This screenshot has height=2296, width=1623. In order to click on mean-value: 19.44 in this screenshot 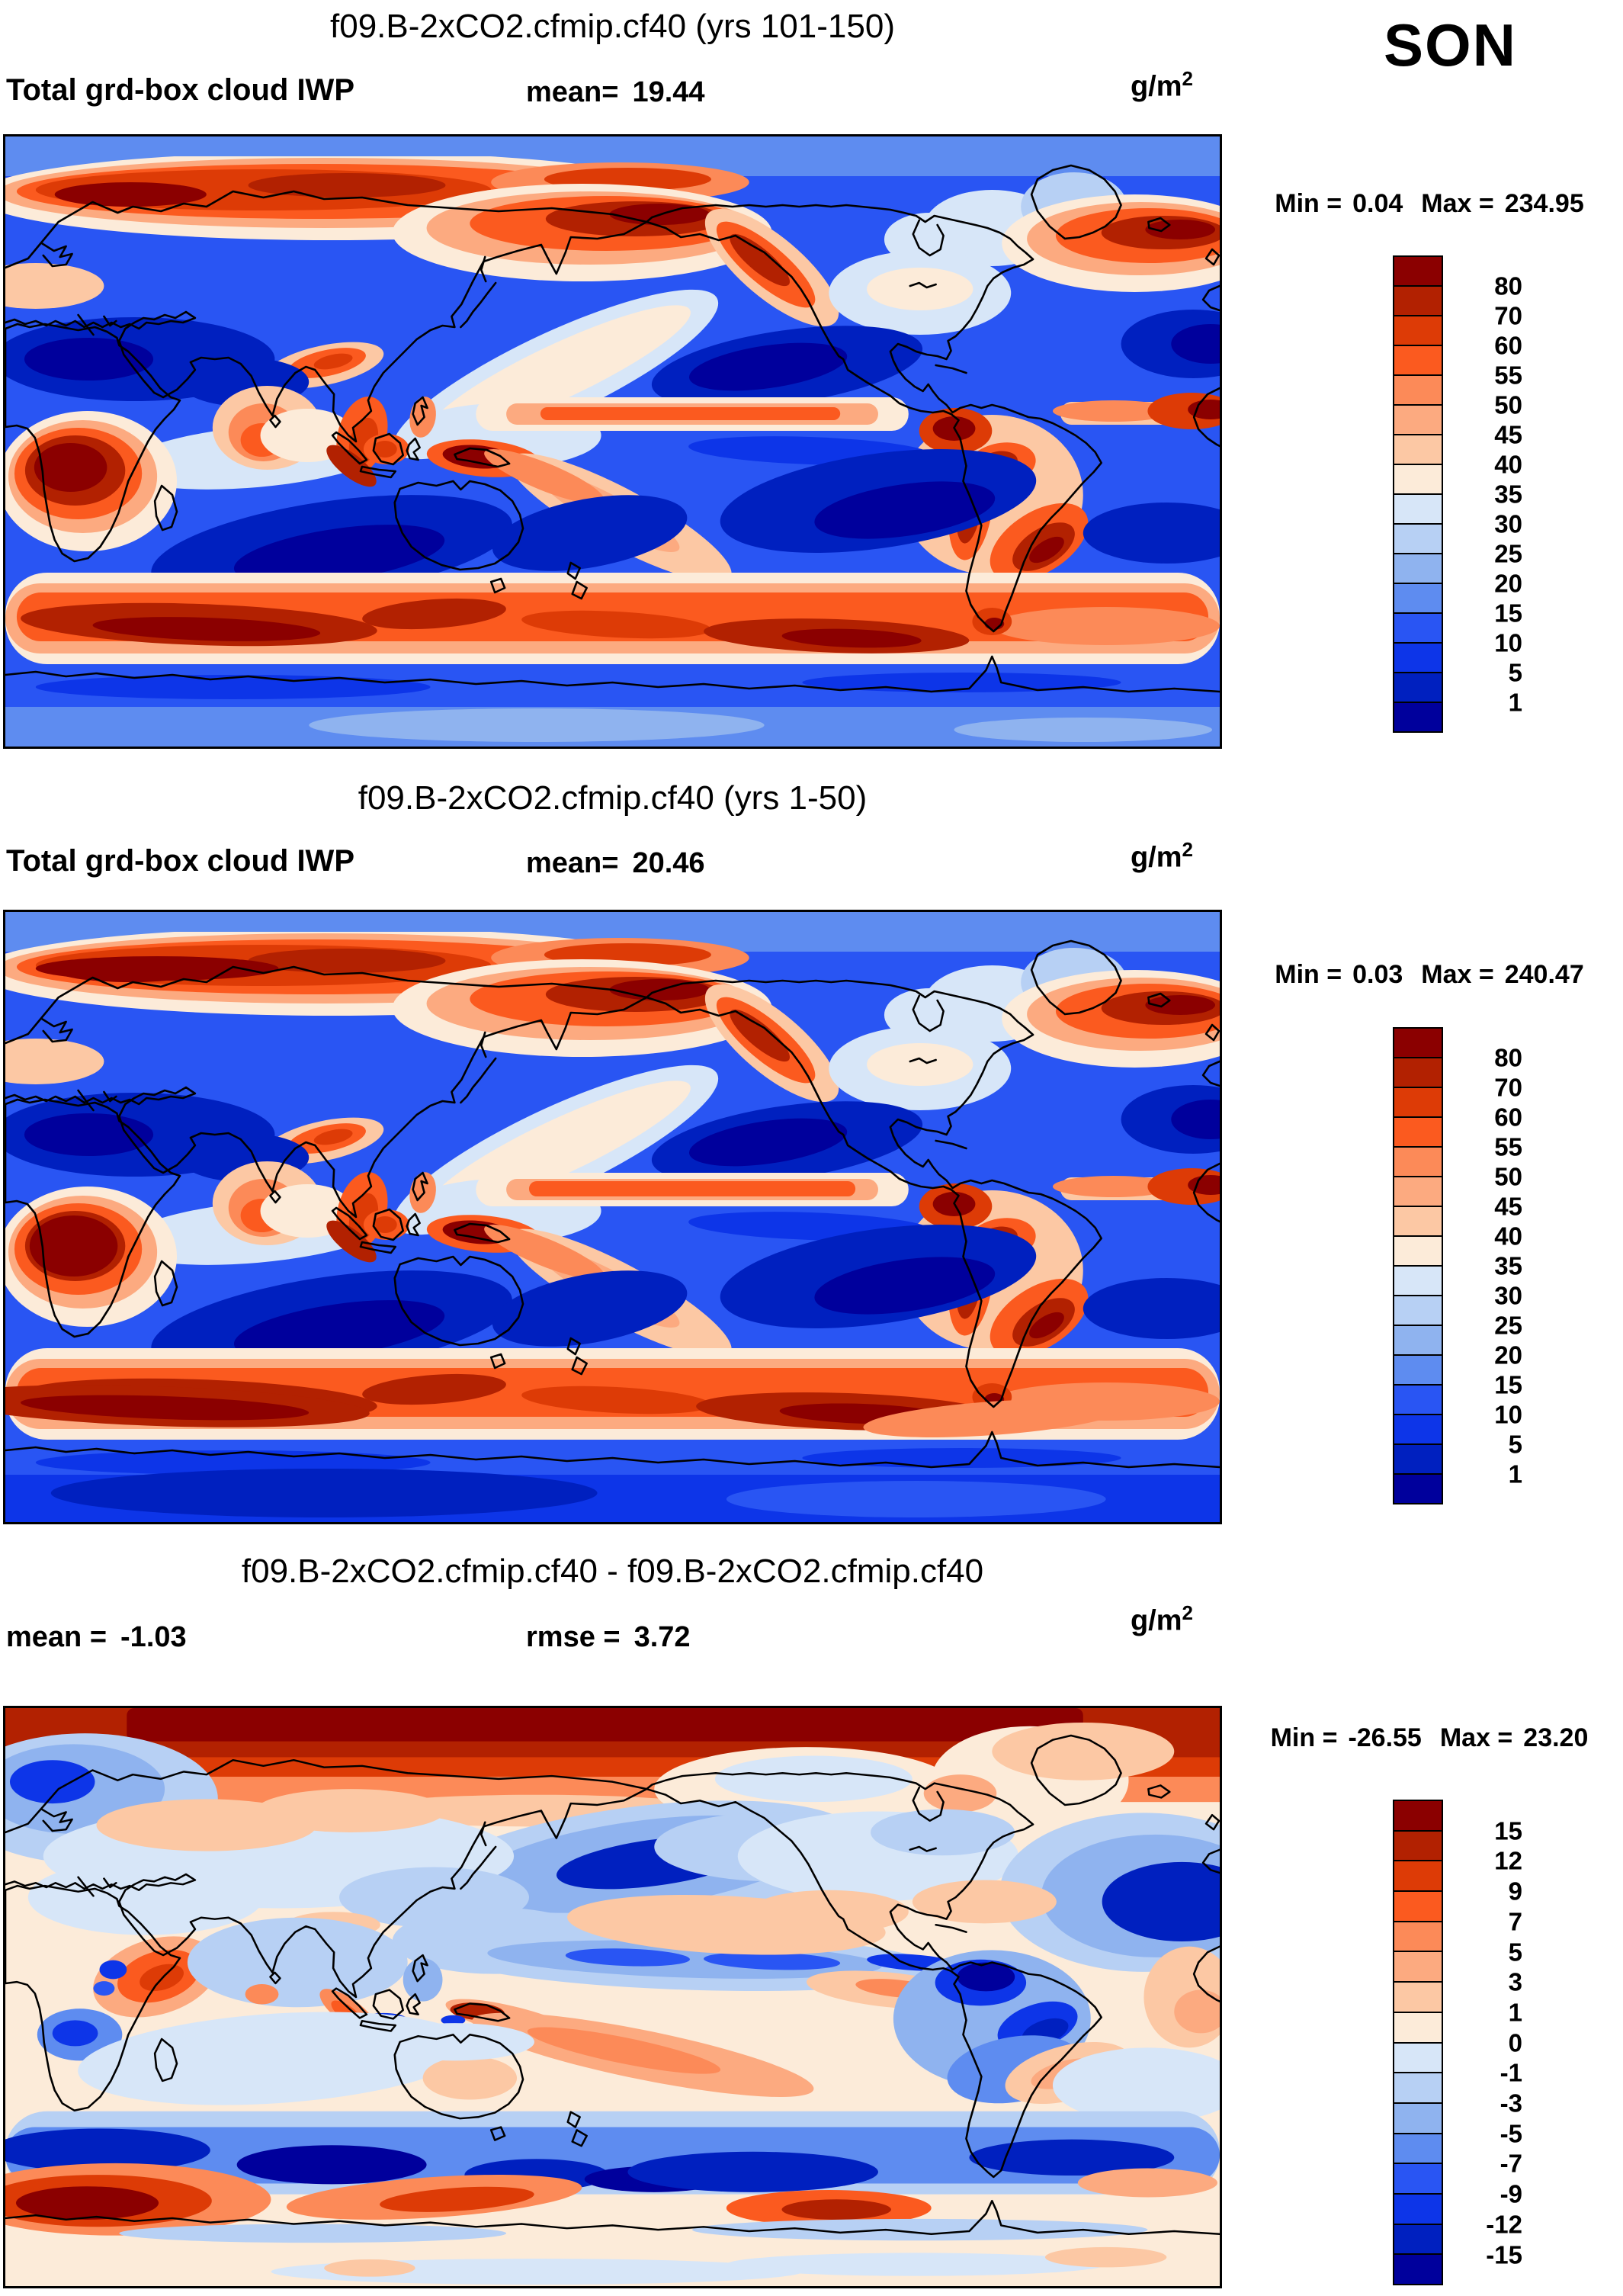, I will do `click(668, 92)`.